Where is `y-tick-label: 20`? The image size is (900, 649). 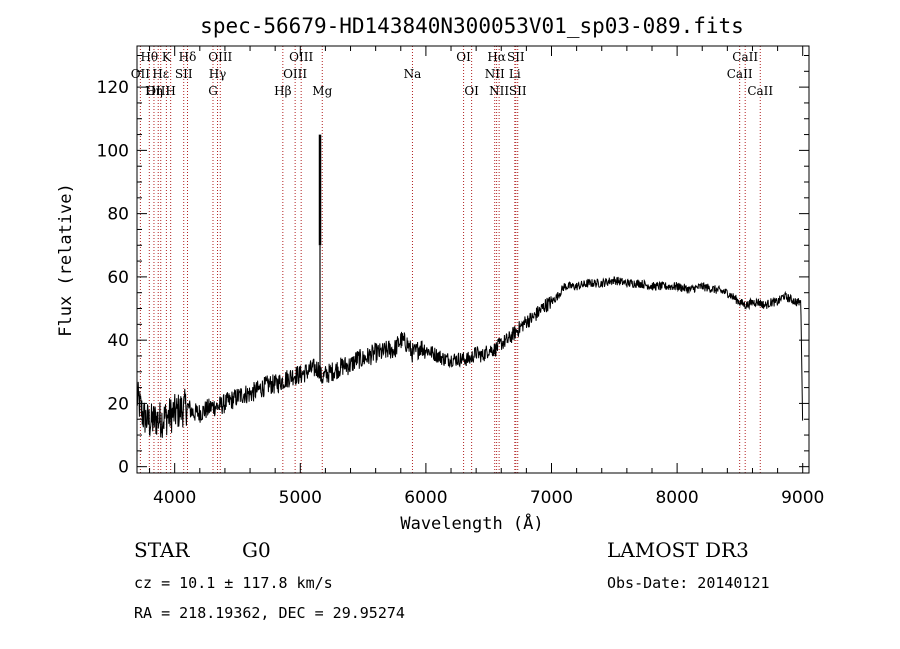
y-tick-label: 20 is located at coordinates (118, 404).